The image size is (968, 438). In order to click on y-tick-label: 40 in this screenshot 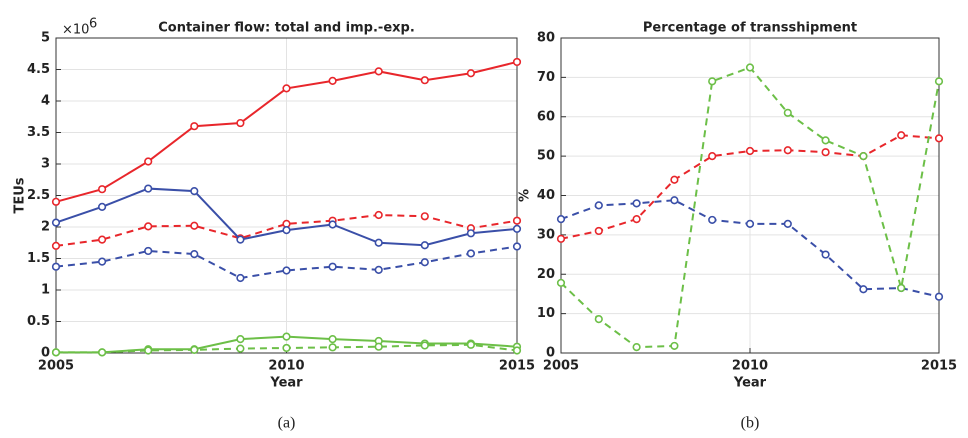, I will do `click(546, 195)`.